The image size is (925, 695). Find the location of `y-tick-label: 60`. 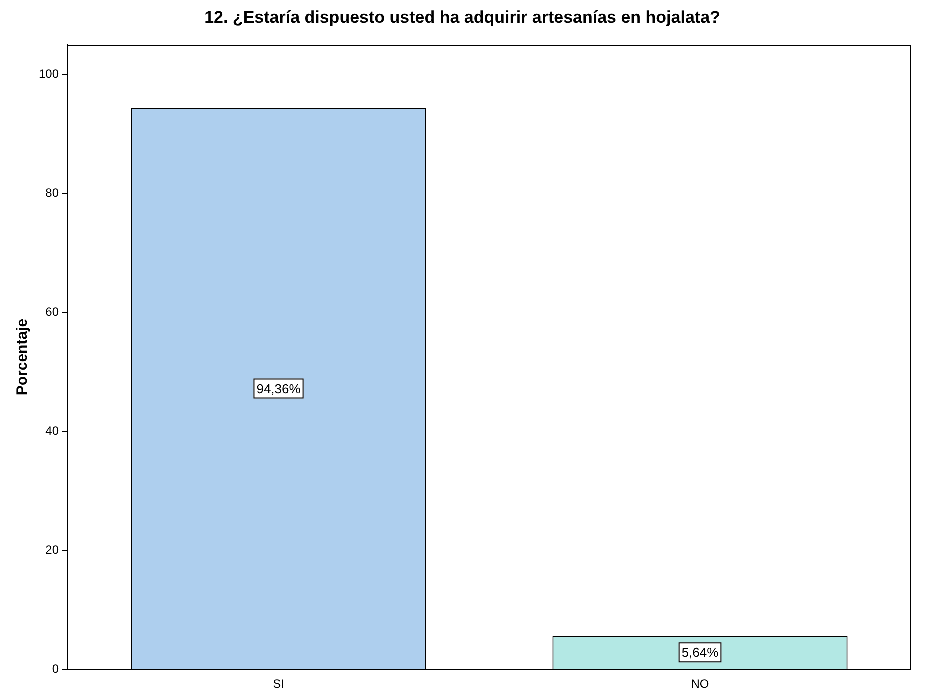

y-tick-label: 60 is located at coordinates (53, 312).